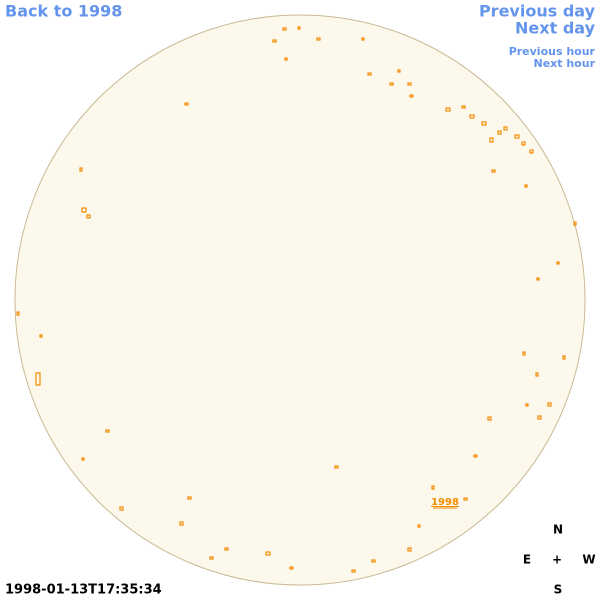 The height and width of the screenshot is (600, 600). What do you see at coordinates (558, 590) in the screenshot?
I see `compass-south: S` at bounding box center [558, 590].